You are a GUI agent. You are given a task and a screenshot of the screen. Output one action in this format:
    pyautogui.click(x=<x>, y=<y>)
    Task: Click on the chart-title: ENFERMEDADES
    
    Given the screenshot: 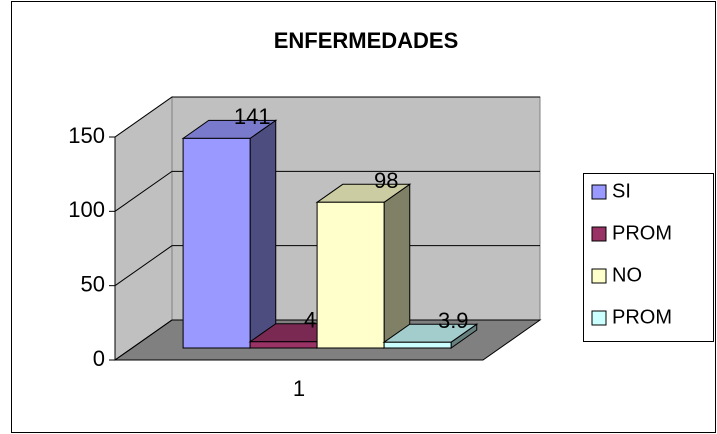 What is the action you would take?
    pyautogui.click(x=366, y=40)
    